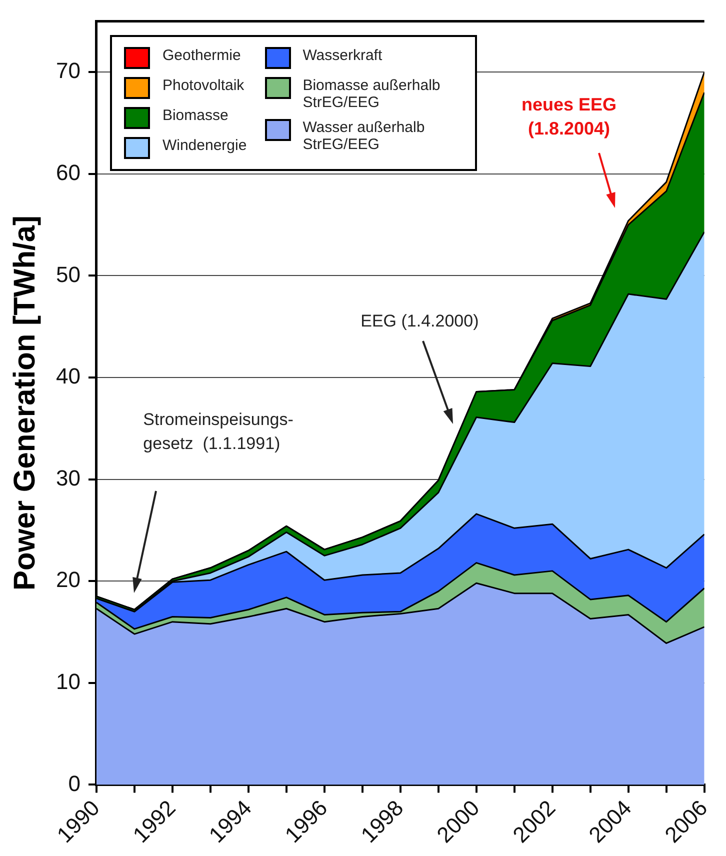 The image size is (726, 856). What do you see at coordinates (68, 172) in the screenshot?
I see `y-tick-label: 60` at bounding box center [68, 172].